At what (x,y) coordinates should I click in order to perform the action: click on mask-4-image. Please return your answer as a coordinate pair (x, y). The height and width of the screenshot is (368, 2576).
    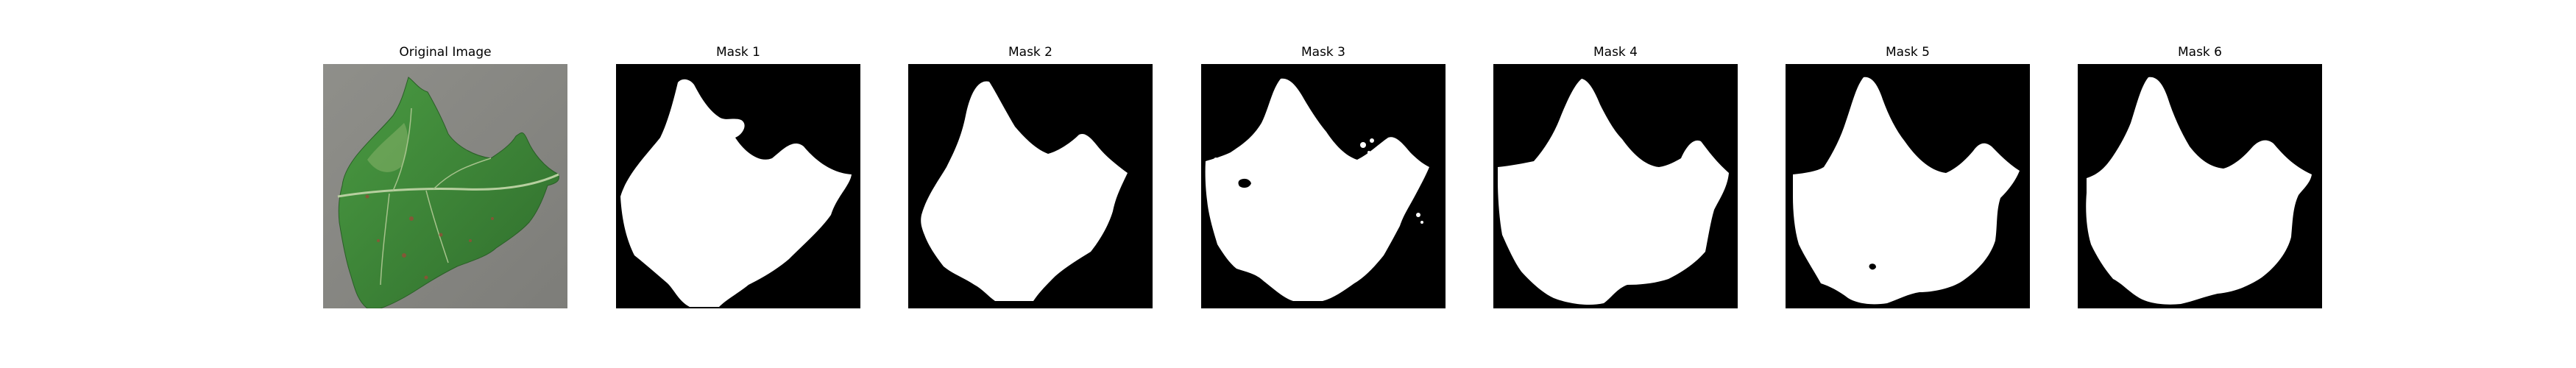
    Looking at the image, I should click on (1615, 186).